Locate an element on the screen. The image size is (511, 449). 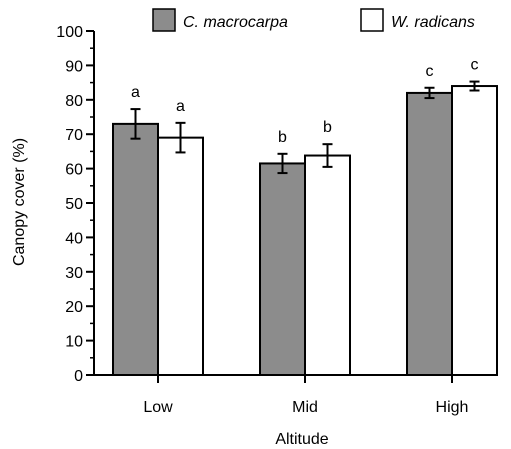
bar-w-radicans-mid is located at coordinates (327, 265).